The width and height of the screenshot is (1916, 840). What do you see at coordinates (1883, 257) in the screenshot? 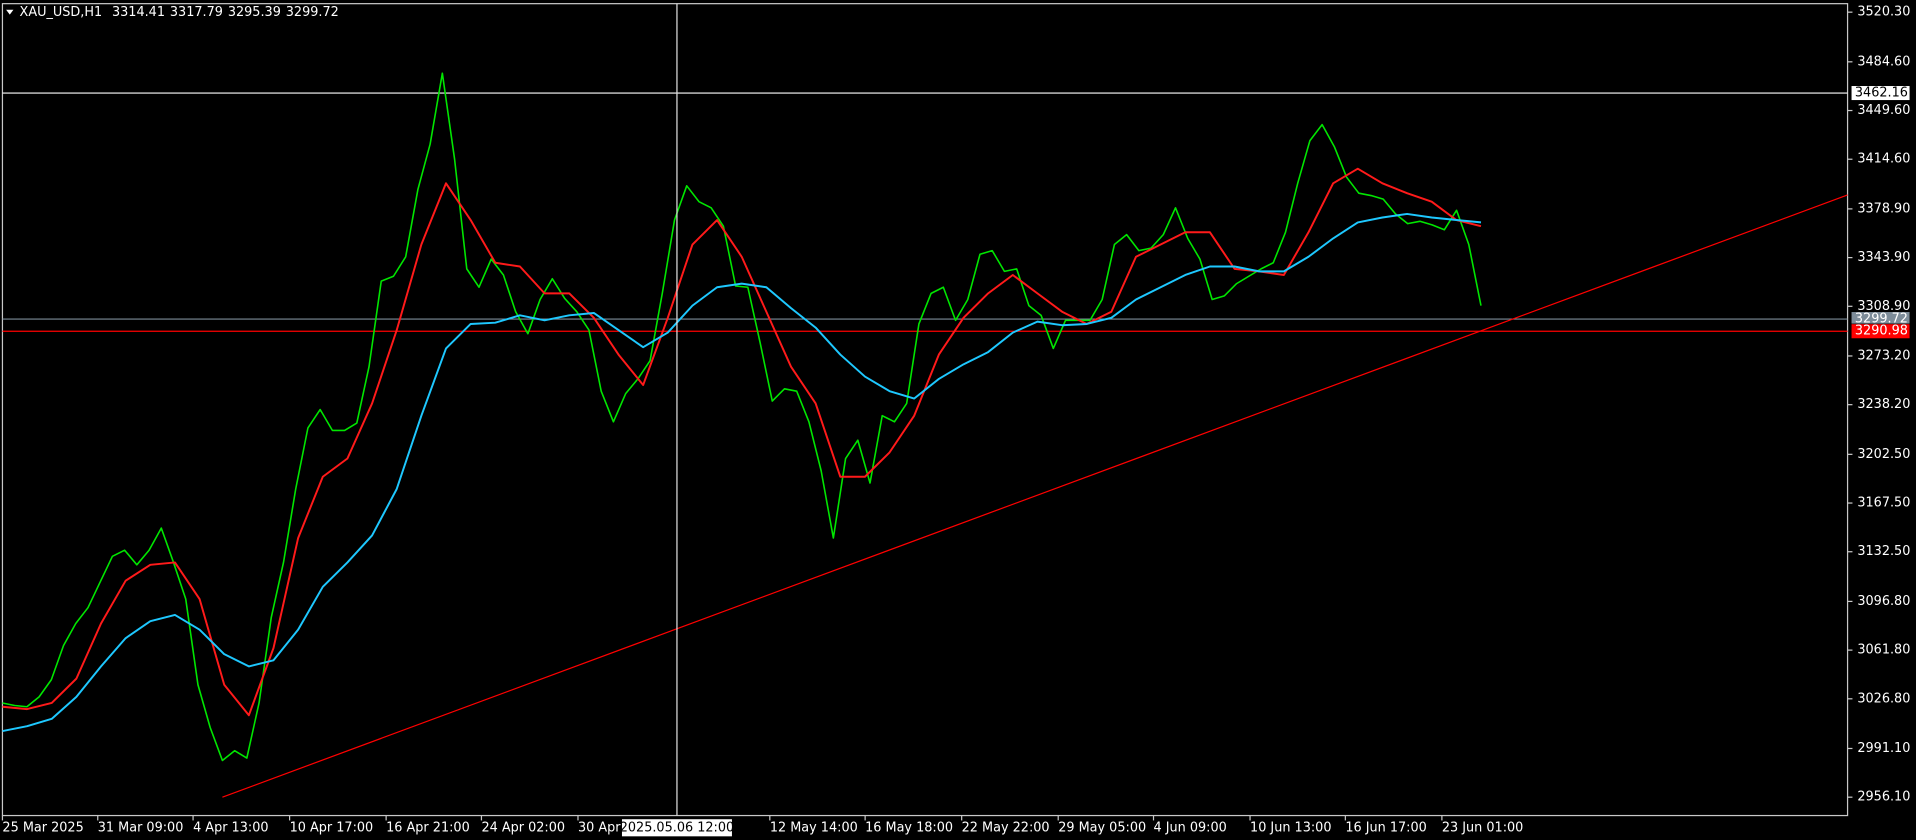
I see `y-tick-label: 3343.90` at bounding box center [1883, 257].